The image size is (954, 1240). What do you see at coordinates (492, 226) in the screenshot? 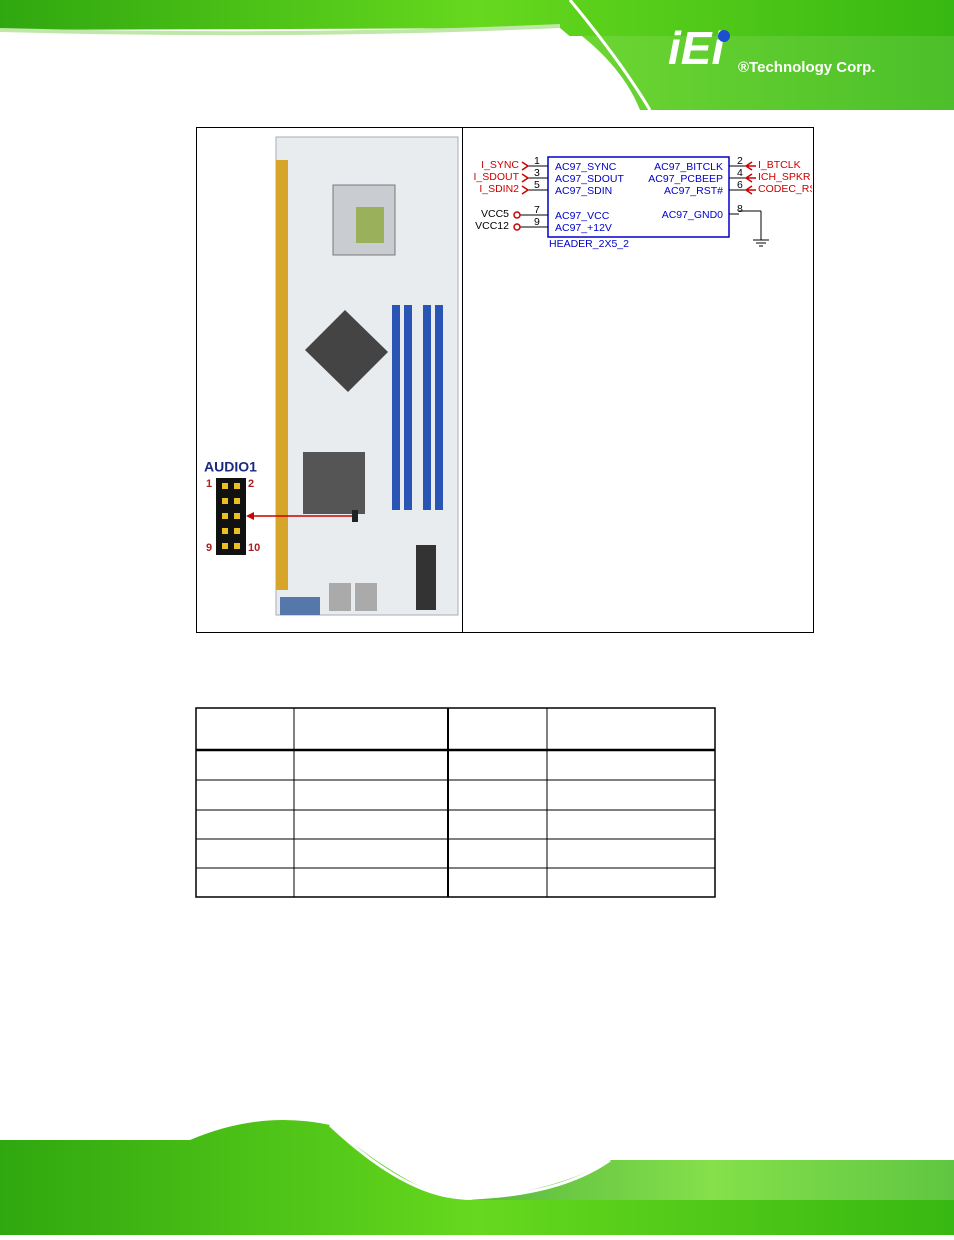
I see `net-name: VCC12` at bounding box center [492, 226].